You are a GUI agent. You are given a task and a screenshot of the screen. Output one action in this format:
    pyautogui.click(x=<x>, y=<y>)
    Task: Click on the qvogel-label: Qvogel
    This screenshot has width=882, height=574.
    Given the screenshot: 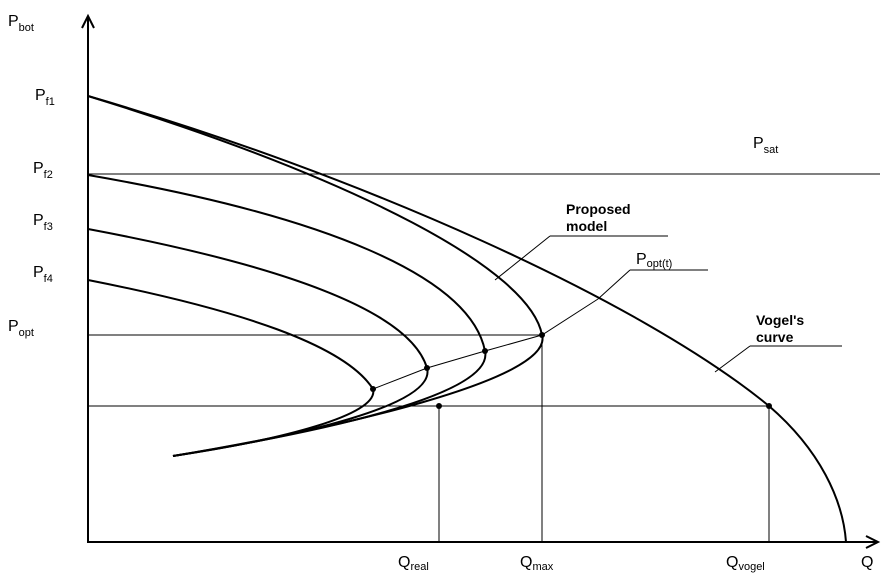 What is the action you would take?
    pyautogui.click(x=745, y=563)
    